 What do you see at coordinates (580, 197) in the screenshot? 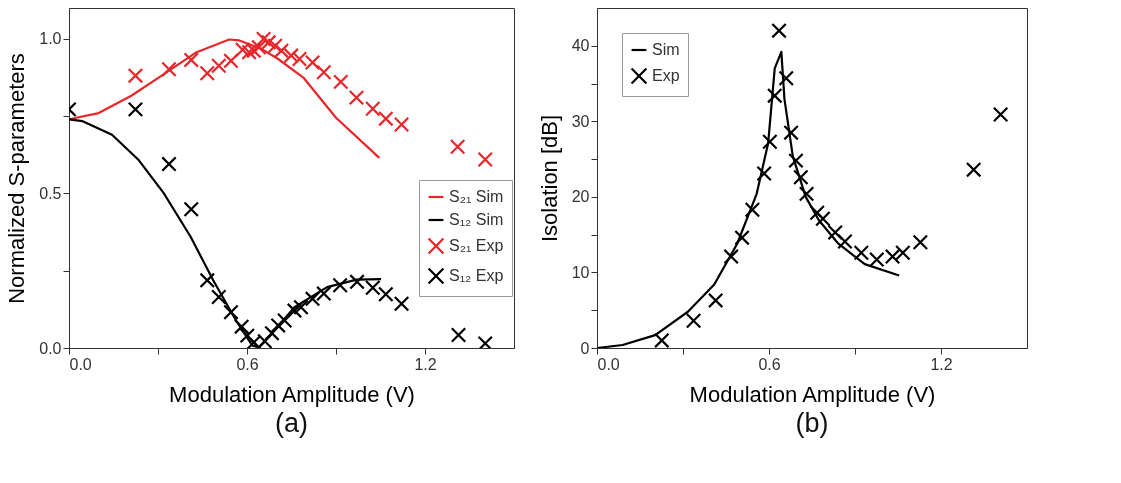
I see `y-tick-label: 20` at bounding box center [580, 197].